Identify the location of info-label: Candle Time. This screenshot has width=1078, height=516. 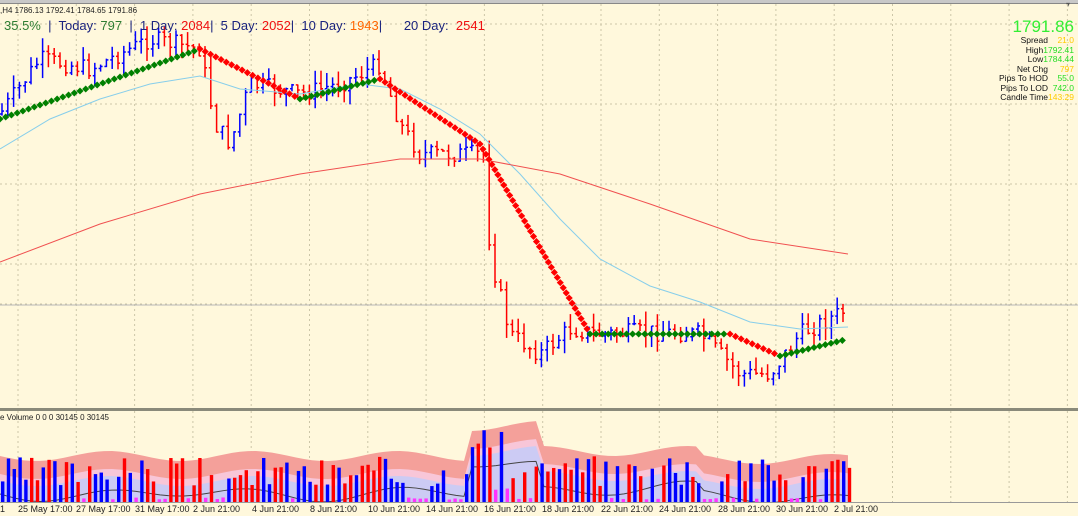
(1024, 97).